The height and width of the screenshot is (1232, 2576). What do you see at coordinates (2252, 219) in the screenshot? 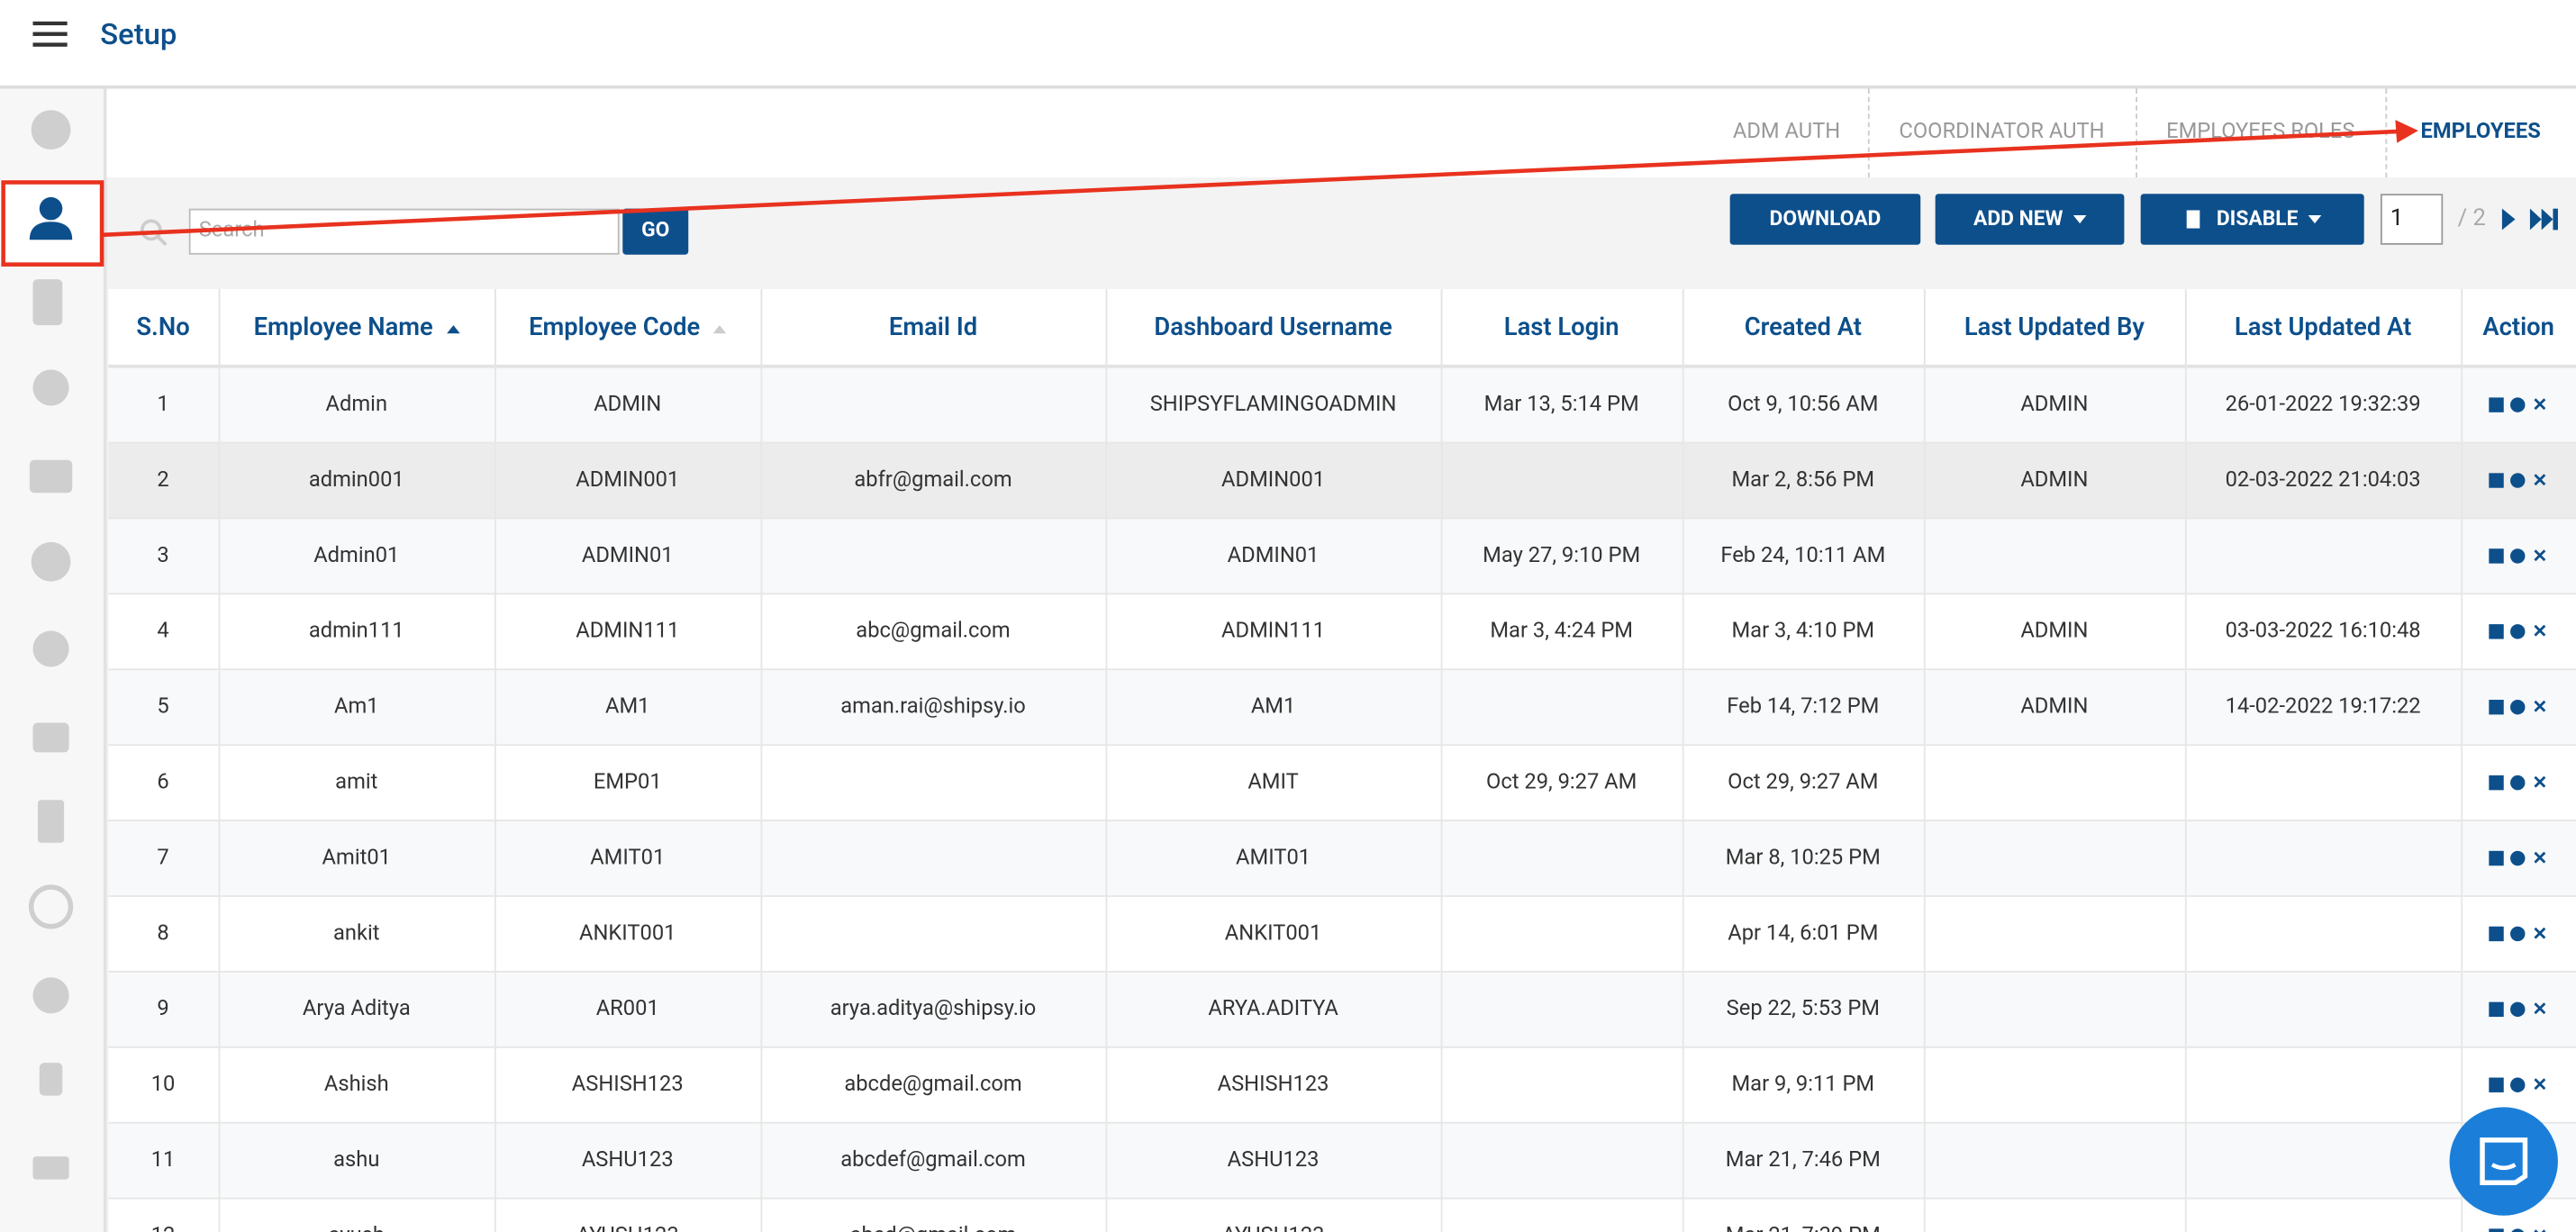
I see `disable-button: DISABLE` at bounding box center [2252, 219].